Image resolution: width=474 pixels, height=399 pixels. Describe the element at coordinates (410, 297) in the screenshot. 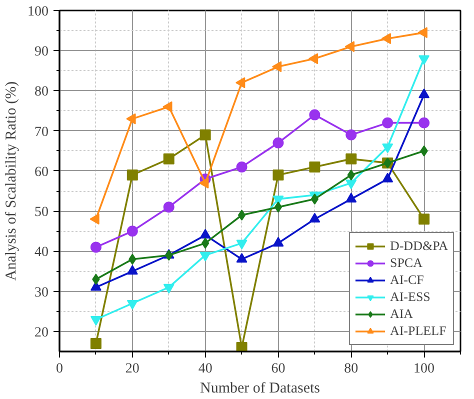

I see `legend-label: AI-ESS` at that location.